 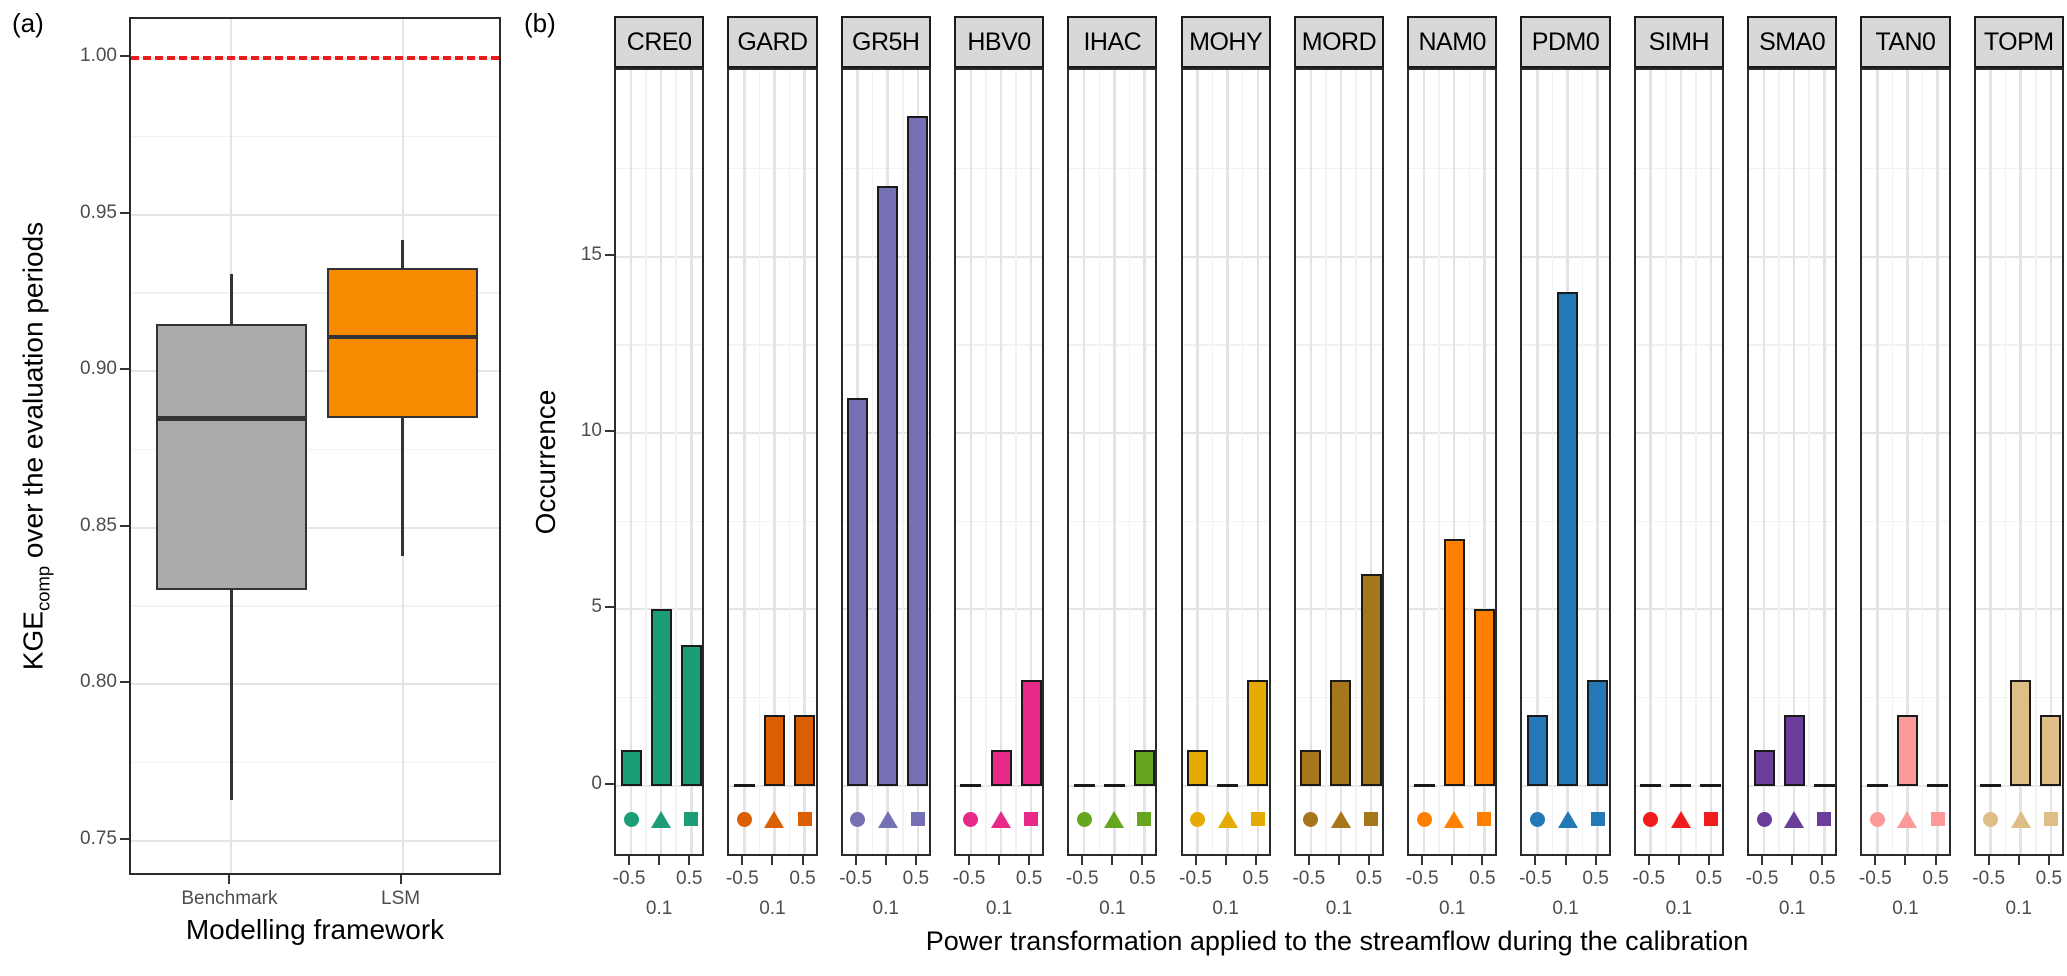 What do you see at coordinates (772, 41) in the screenshot?
I see `facet-strip-label: GARD` at bounding box center [772, 41].